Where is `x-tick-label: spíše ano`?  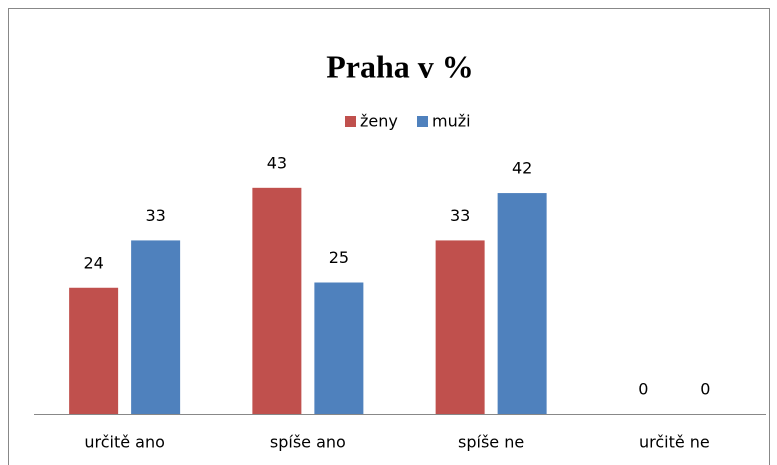 x-tick-label: spíše ano is located at coordinates (308, 442).